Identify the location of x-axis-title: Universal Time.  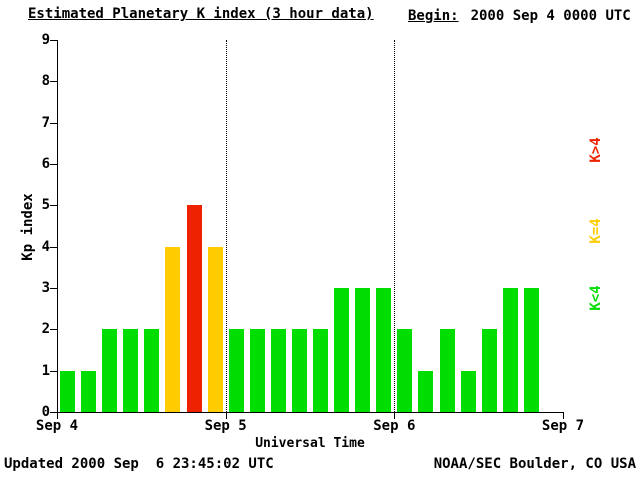
(310, 443).